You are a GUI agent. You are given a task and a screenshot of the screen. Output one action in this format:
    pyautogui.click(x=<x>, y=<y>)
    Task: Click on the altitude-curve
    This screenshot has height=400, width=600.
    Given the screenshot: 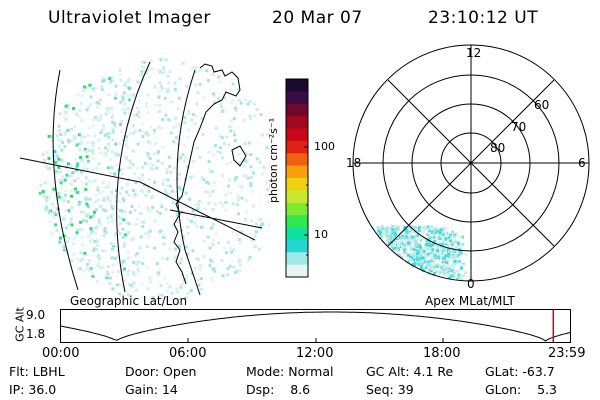 What is the action you would take?
    pyautogui.click(x=316, y=326)
    